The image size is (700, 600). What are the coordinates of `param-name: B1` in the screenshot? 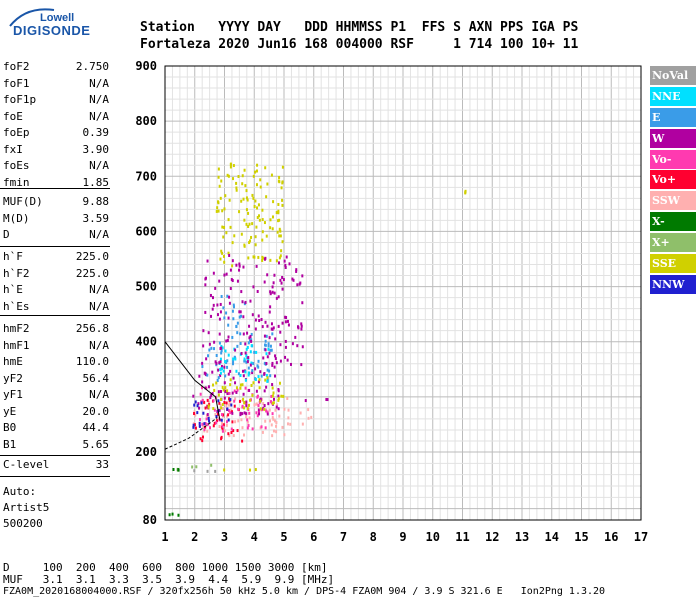 It's located at (10, 444).